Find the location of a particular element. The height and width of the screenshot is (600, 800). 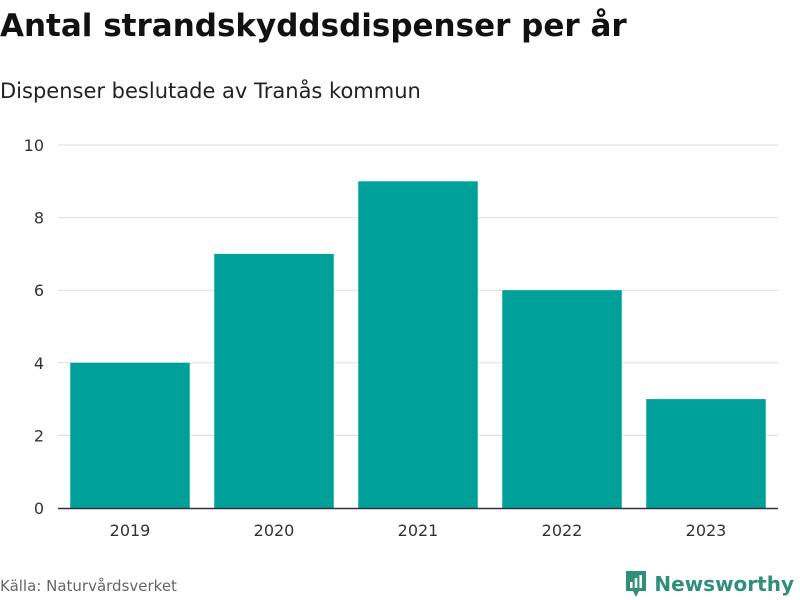

y-tick-label: 2 is located at coordinates (39, 435).